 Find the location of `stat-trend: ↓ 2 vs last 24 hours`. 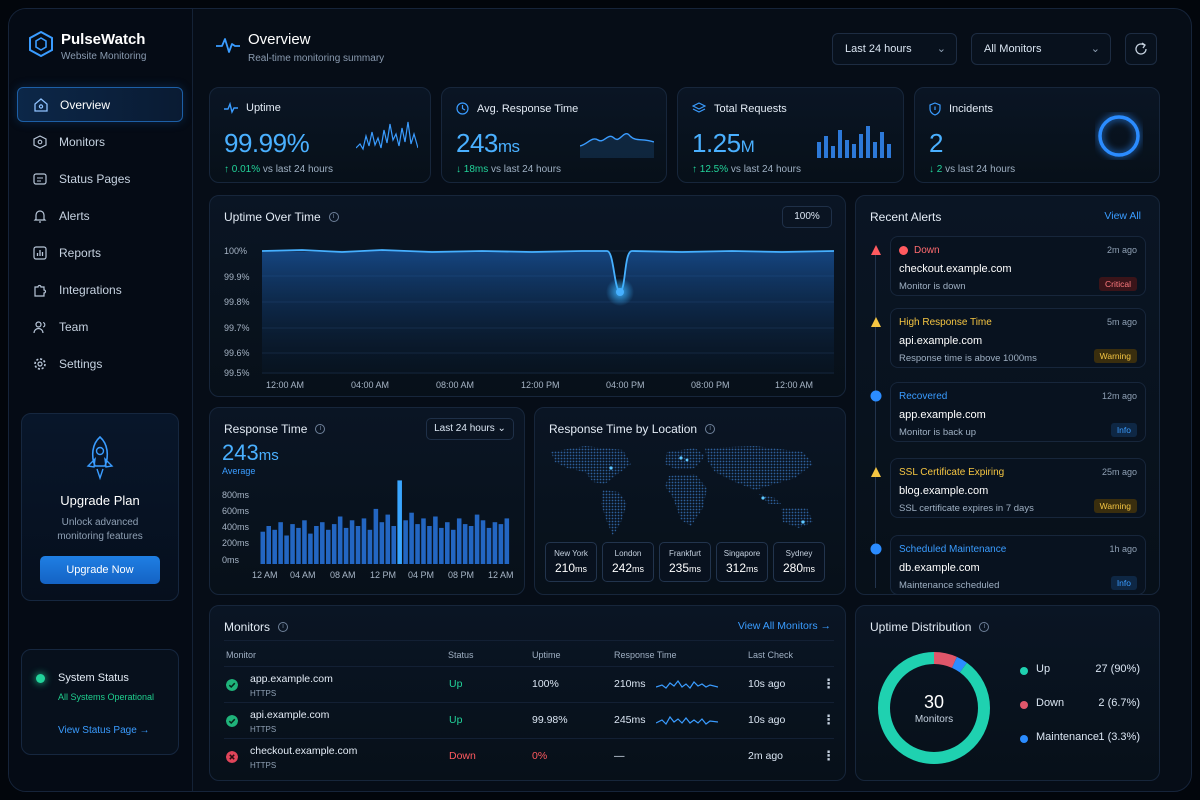

stat-trend: ↓ 2 vs last 24 hours is located at coordinates (972, 169).